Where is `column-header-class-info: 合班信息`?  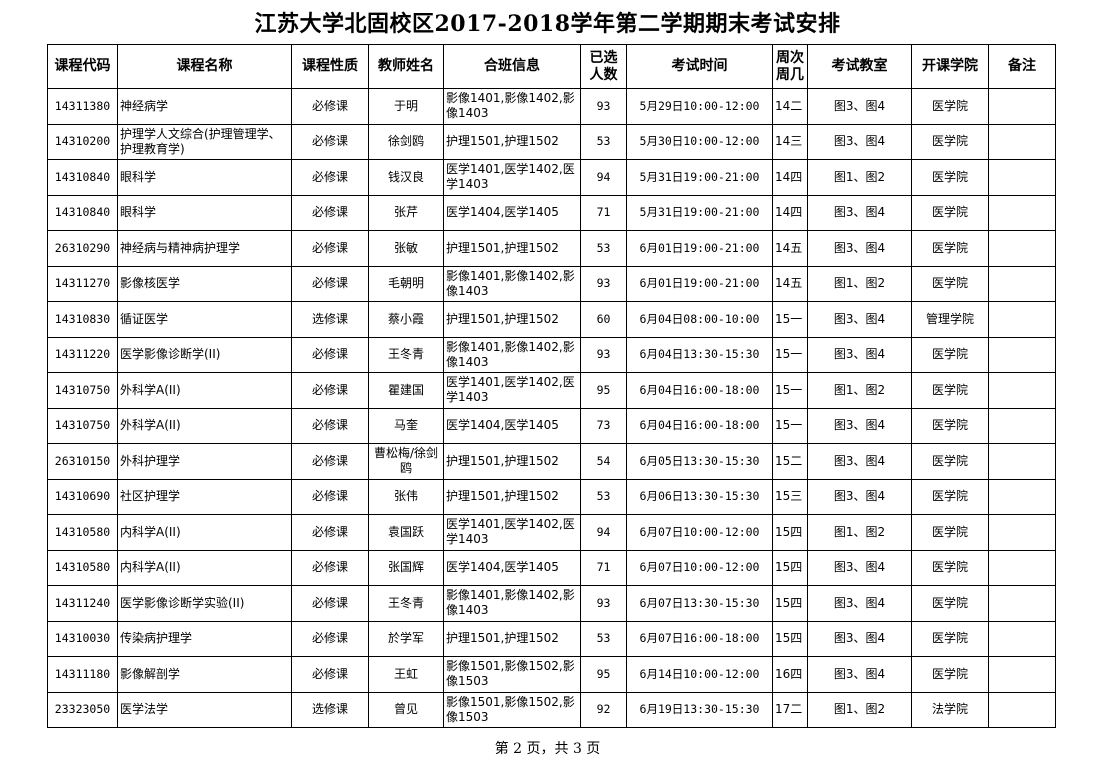 column-header-class-info: 合班信息 is located at coordinates (512, 66).